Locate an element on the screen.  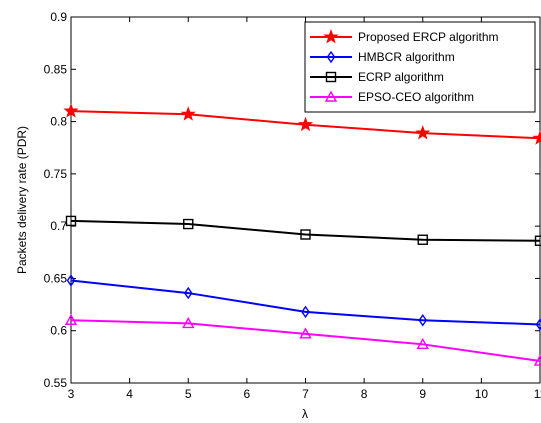
y-tick-label: 0.6 is located at coordinates (58, 331).